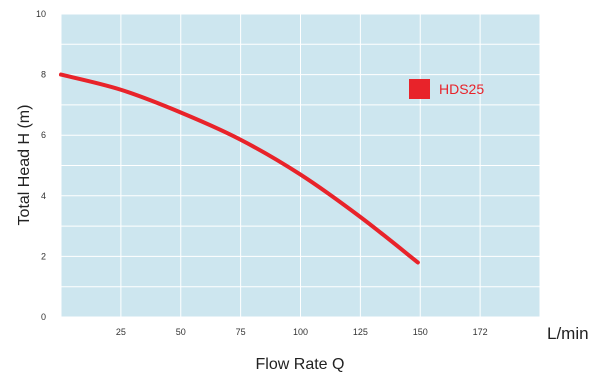  What do you see at coordinates (360, 332) in the screenshot?
I see `x-tick-label: 125` at bounding box center [360, 332].